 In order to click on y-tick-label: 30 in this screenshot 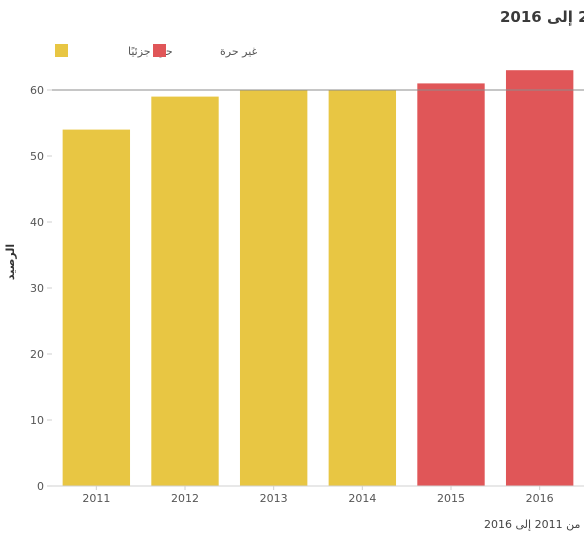, I will do `click(37, 288)`.